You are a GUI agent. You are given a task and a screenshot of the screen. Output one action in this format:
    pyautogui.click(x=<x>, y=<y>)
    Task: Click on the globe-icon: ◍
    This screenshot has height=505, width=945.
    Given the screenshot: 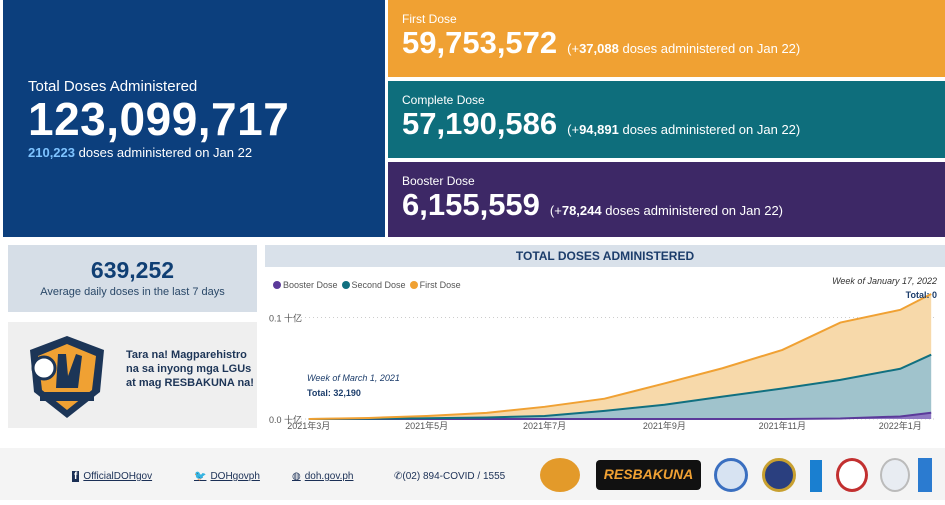 What is the action you would take?
    pyautogui.click(x=296, y=476)
    